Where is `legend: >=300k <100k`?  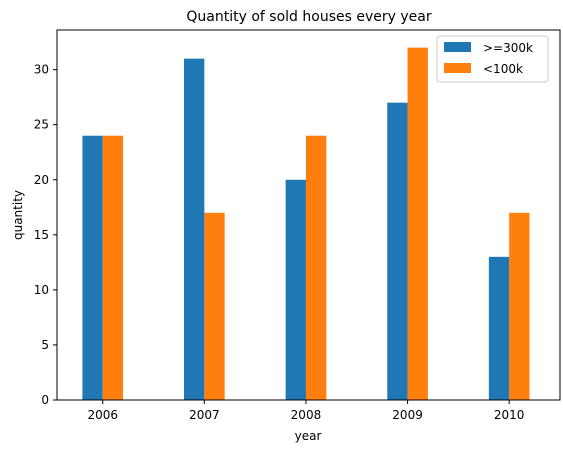
legend: >=300k <100k is located at coordinates (492, 59).